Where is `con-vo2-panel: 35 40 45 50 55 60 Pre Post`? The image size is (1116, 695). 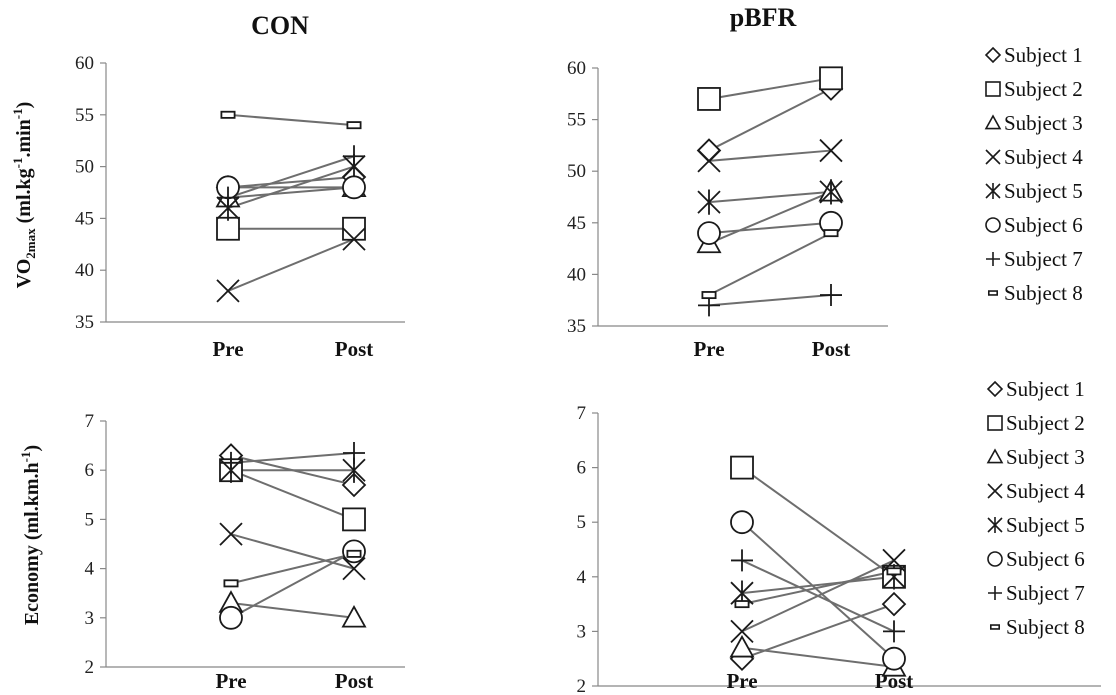
con-vo2-panel: 35 40 45 50 55 60 Pre Post is located at coordinates (240, 207).